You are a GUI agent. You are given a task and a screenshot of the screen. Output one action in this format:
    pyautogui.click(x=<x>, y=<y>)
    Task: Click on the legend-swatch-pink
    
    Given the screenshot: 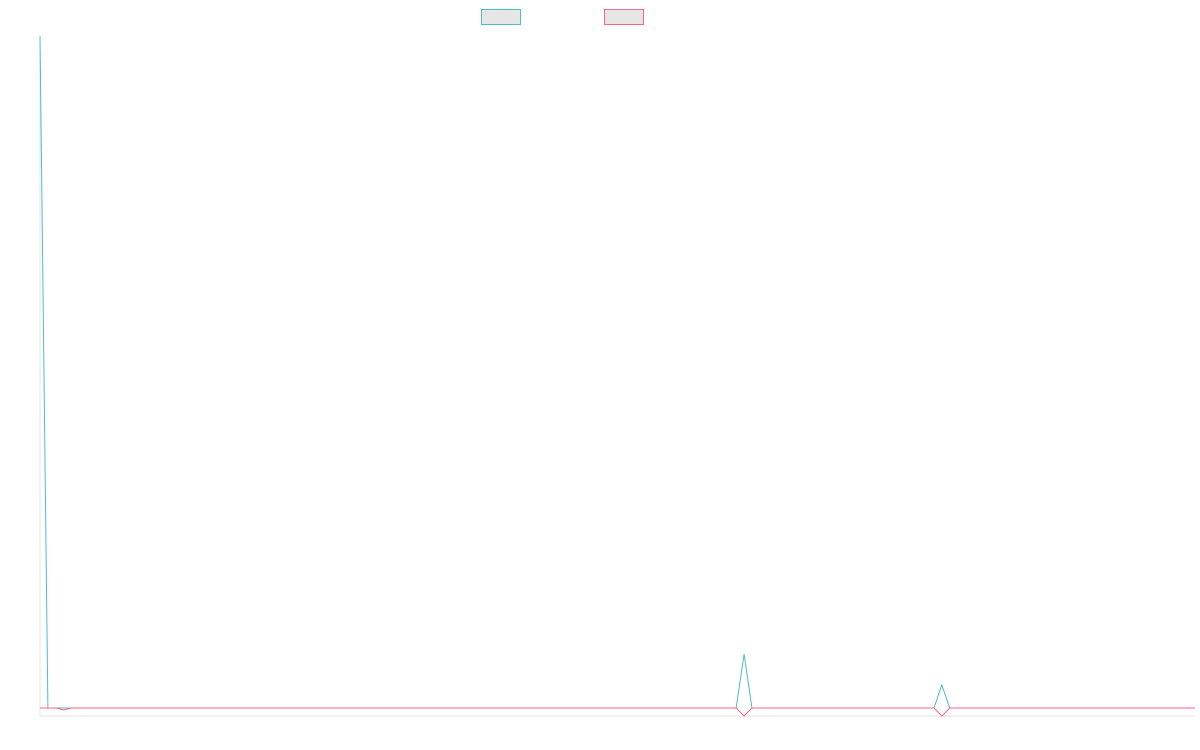 What is the action you would take?
    pyautogui.click(x=624, y=17)
    